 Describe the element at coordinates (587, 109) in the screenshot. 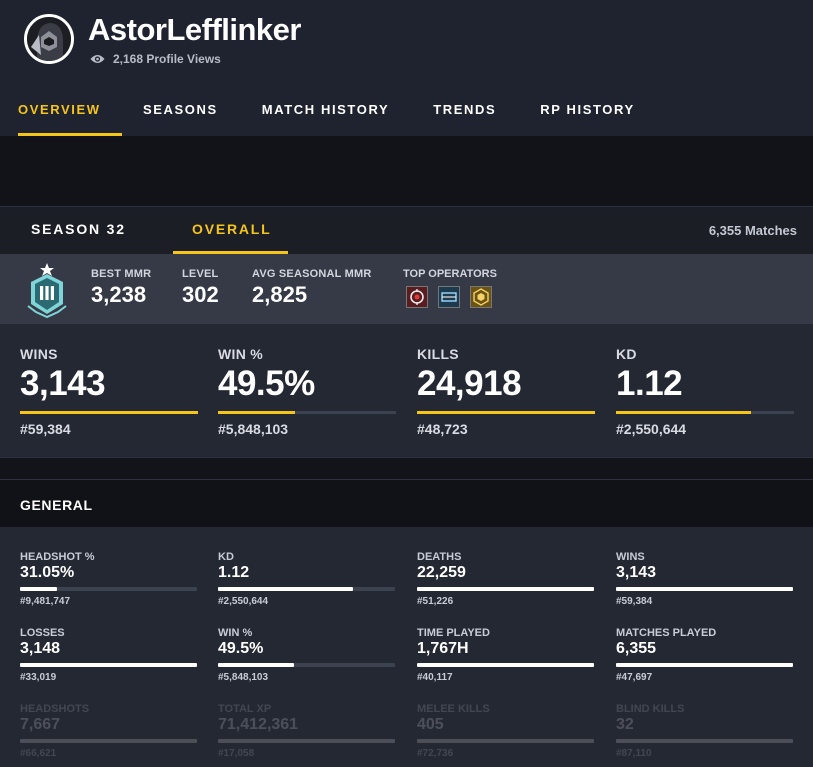

I see `tab-rp-history: RP HISTORY` at that location.